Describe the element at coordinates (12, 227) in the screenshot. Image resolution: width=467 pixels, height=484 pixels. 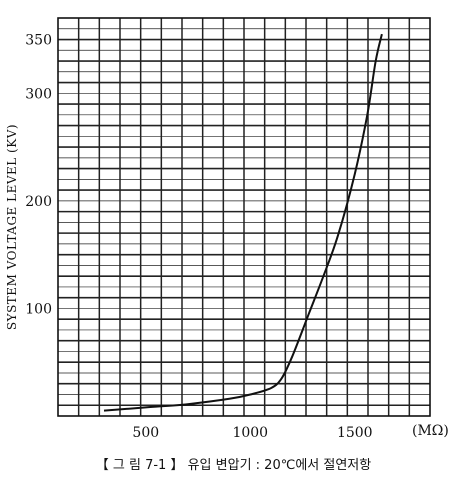
I see `y-axis-label: SYSTEM VOLTAGE LEVEL (KV)` at that location.